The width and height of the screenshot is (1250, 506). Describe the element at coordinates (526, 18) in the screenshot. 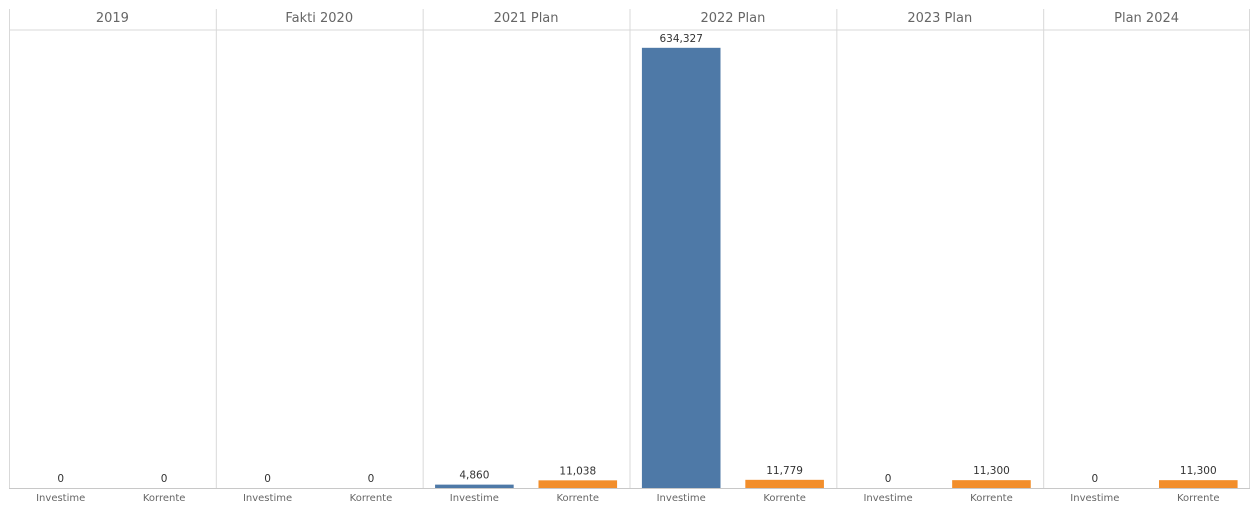

I see `panel-header: 2021 Plan` at that location.